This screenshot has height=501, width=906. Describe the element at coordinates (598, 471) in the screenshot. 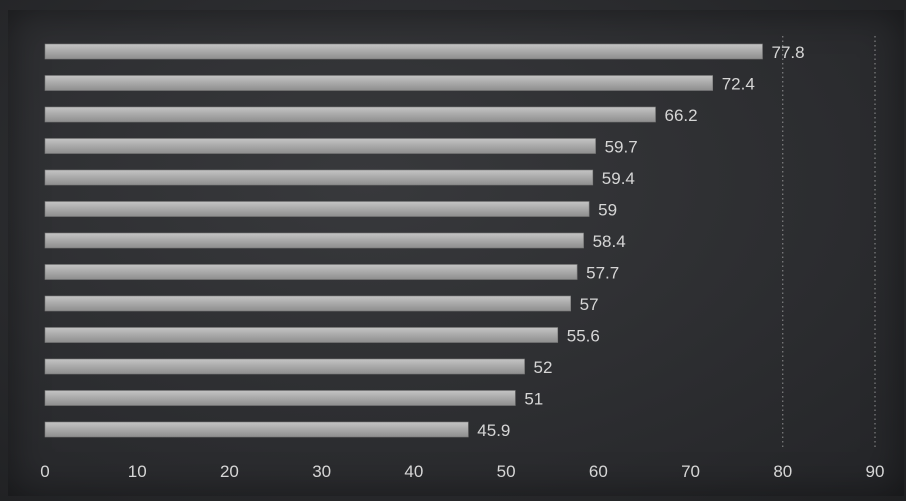

I see `x-tick-label-60: 60` at that location.